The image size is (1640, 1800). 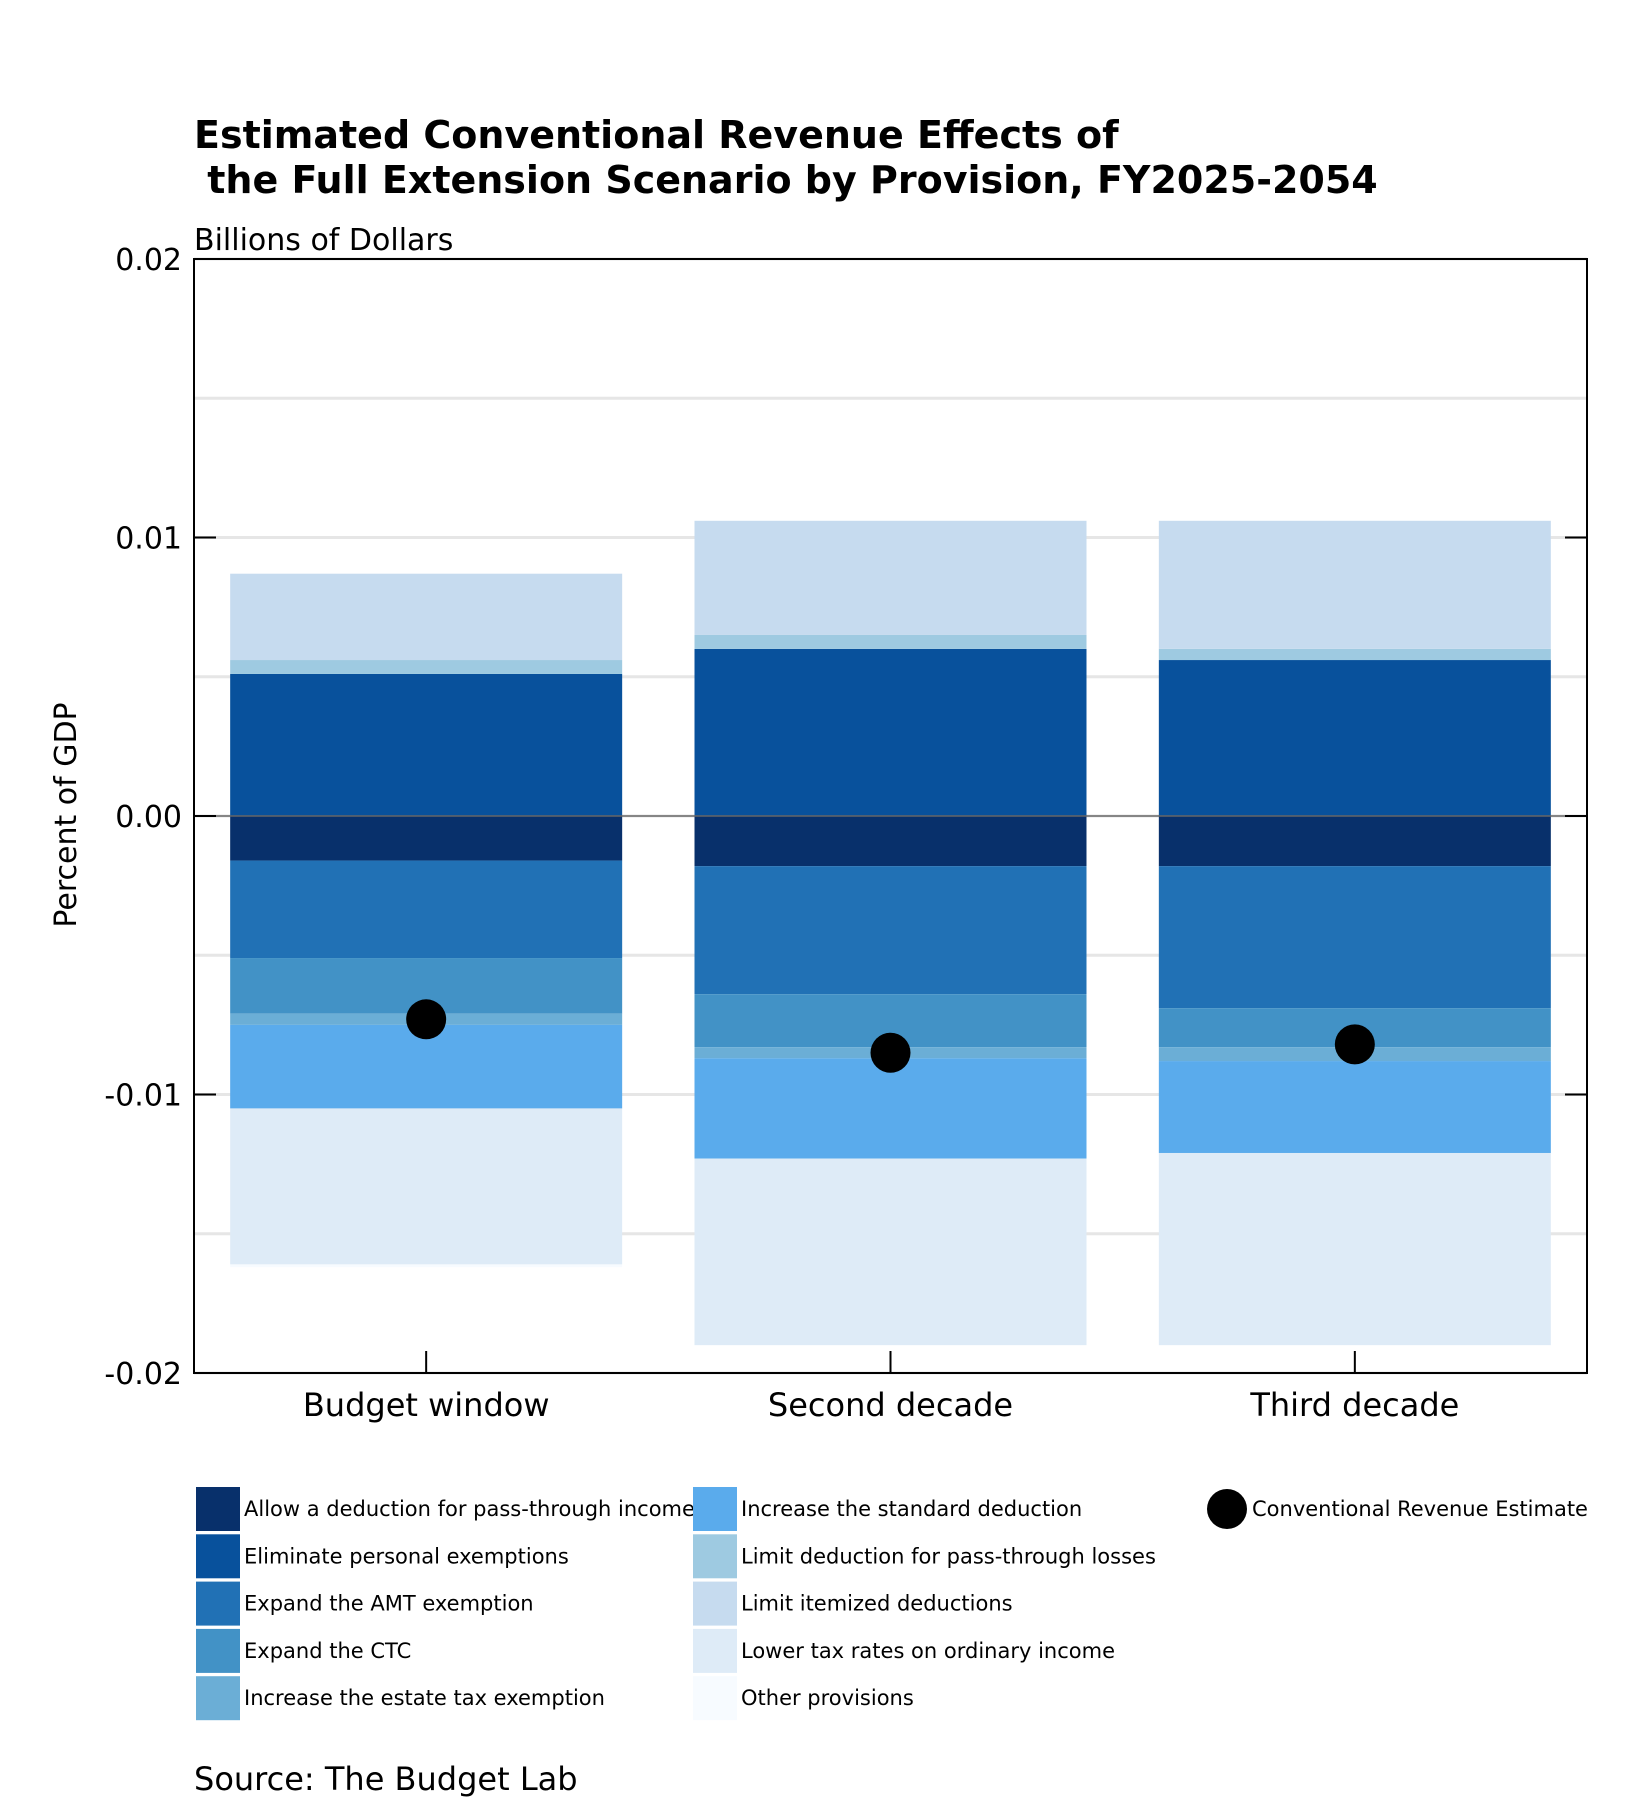 What do you see at coordinates (1354, 1405) in the screenshot?
I see `x-tick-label: Third decade` at bounding box center [1354, 1405].